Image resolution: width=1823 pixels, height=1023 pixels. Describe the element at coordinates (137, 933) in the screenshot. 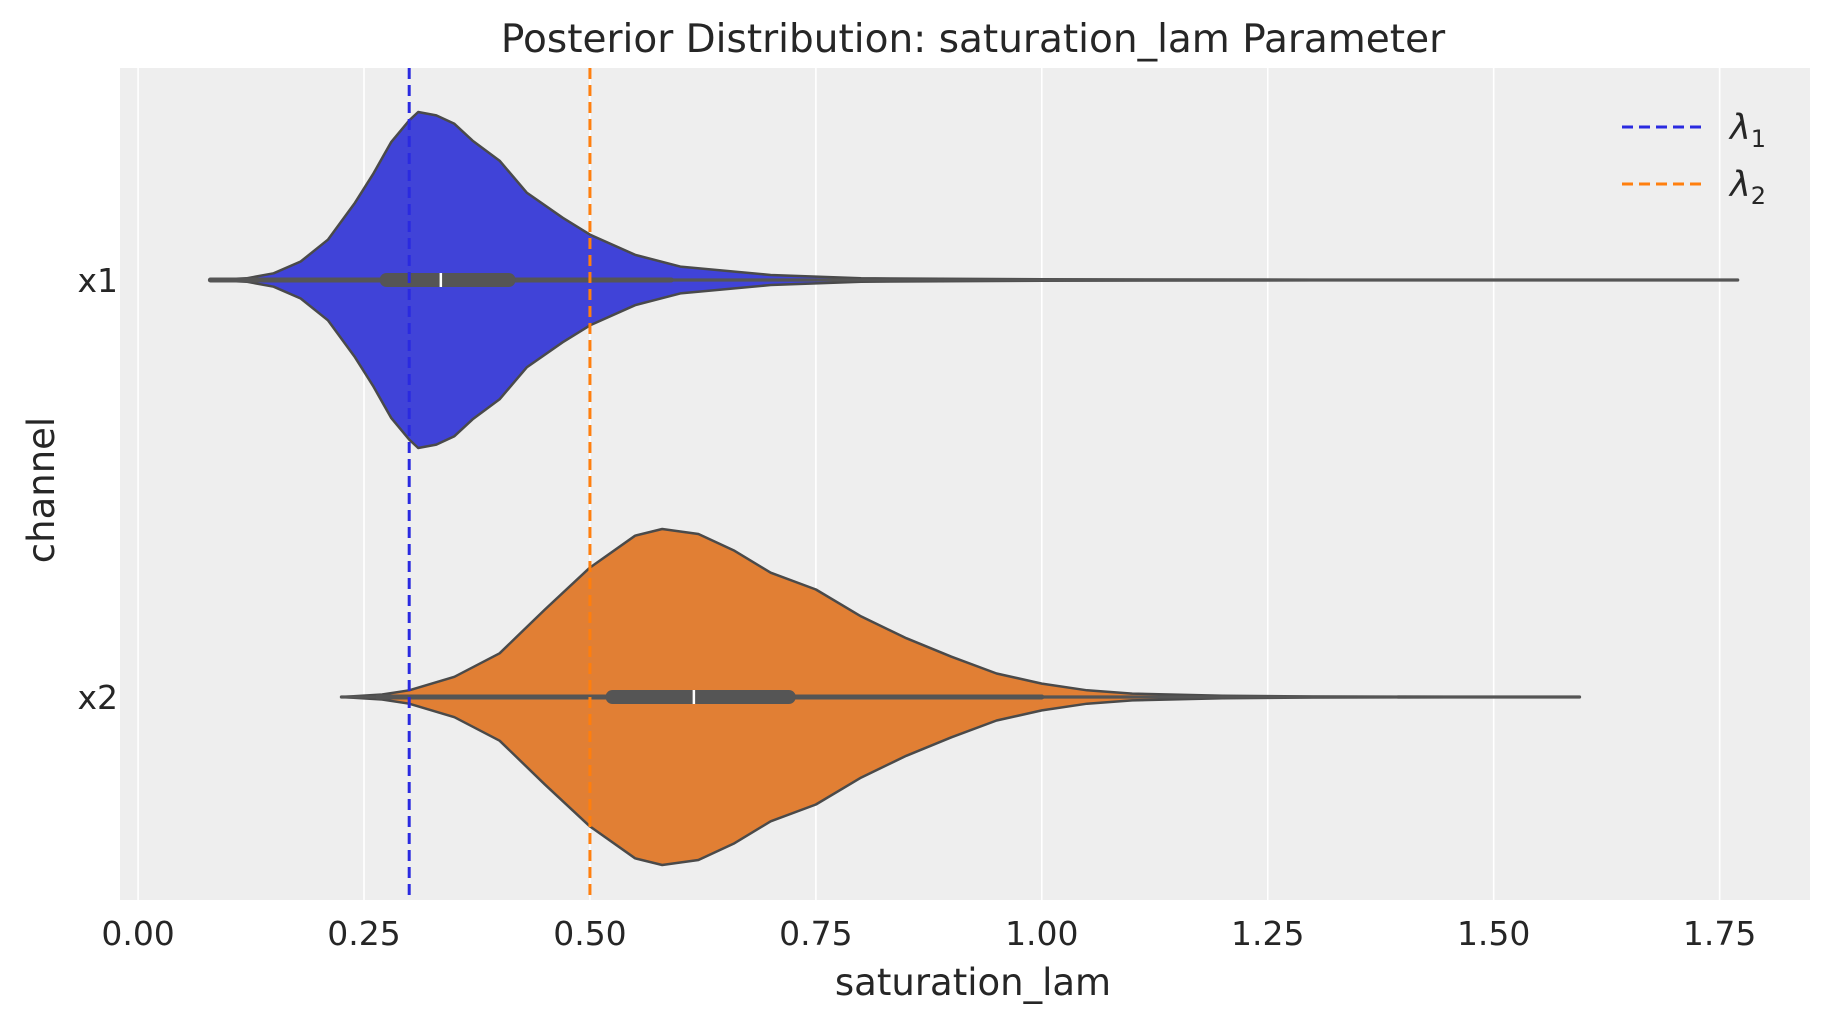

I see `x-tick-label: 0.00` at that location.